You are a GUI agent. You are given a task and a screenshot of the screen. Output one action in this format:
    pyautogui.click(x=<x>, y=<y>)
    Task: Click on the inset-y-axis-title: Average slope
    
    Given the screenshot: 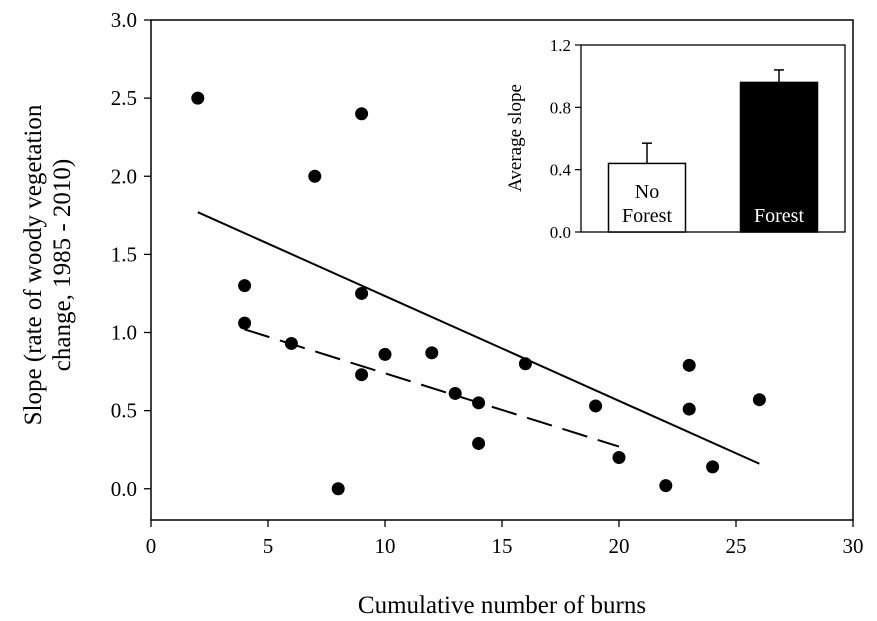 What is the action you would take?
    pyautogui.click(x=515, y=138)
    